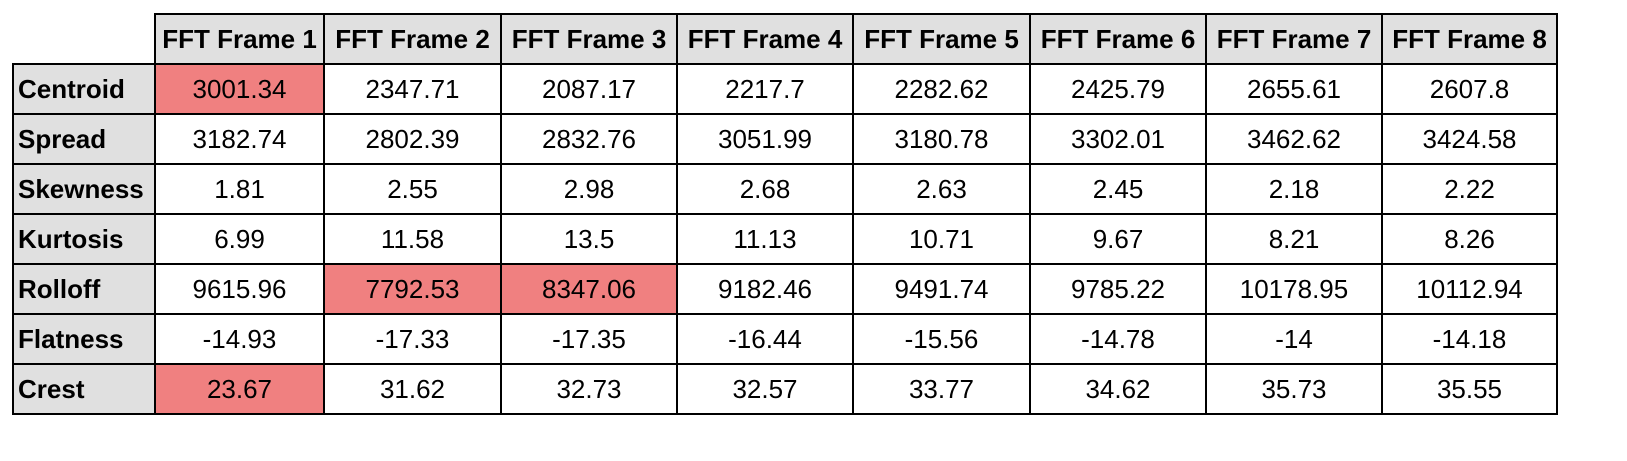 This screenshot has width=1627, height=461. I want to click on row-header: Centroid, so click(84, 89).